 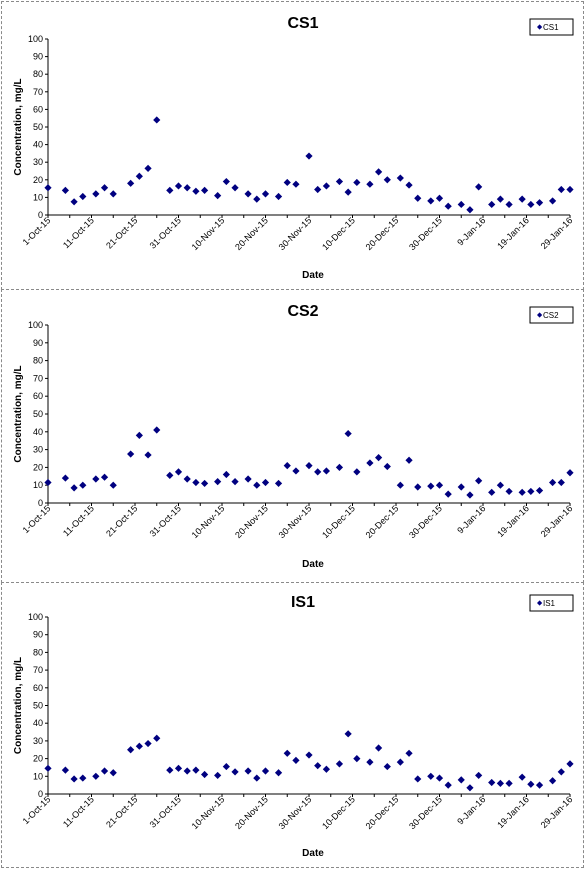 What do you see at coordinates (425, 521) in the screenshot?
I see `x-tick-label: 30-Dec-15` at bounding box center [425, 521].